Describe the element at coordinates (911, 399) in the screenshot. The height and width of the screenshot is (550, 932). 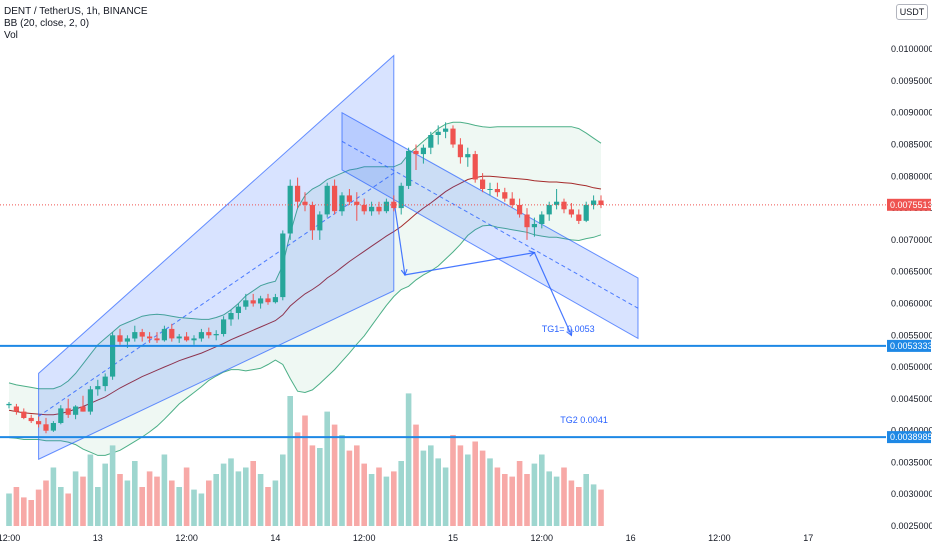
I see `price-tick-label: 0.0045000` at that location.